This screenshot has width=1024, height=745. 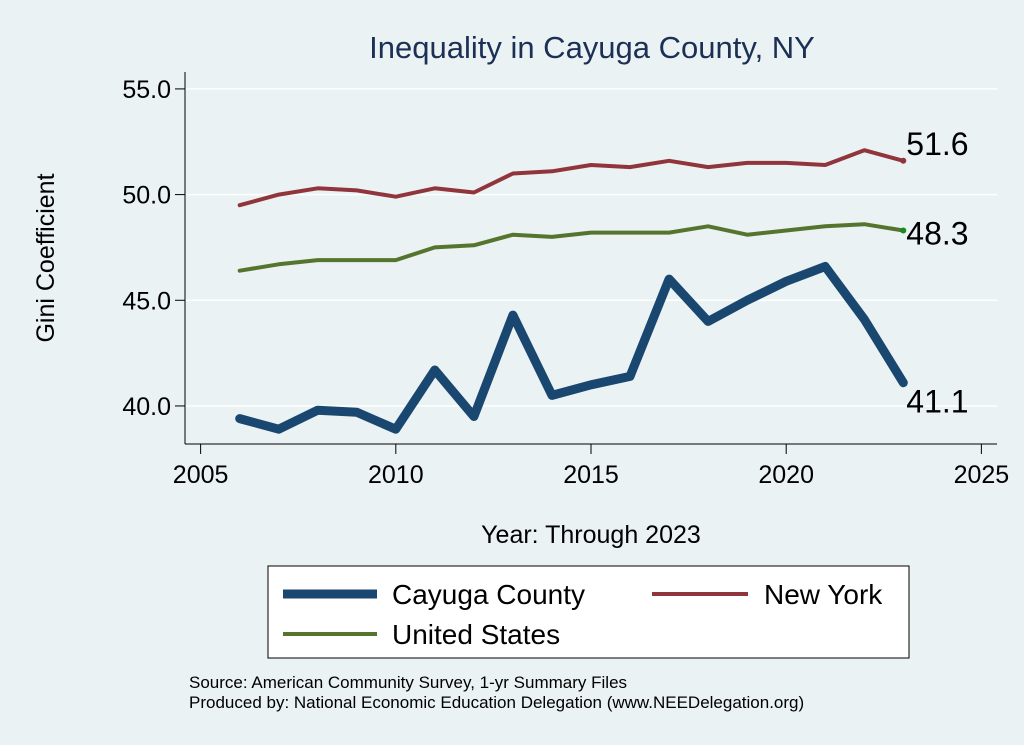 What do you see at coordinates (786, 475) in the screenshot?
I see `x-tick-label: 2020` at bounding box center [786, 475].